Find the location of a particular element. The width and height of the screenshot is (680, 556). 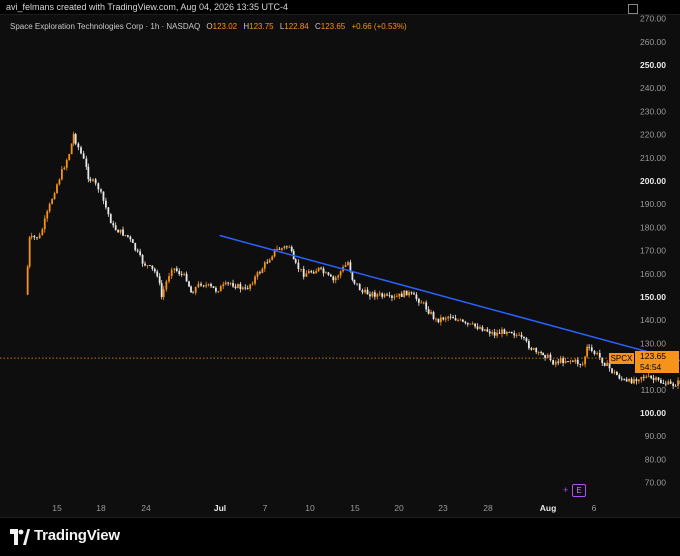

y-tick-label: 220.00 is located at coordinates (653, 135).